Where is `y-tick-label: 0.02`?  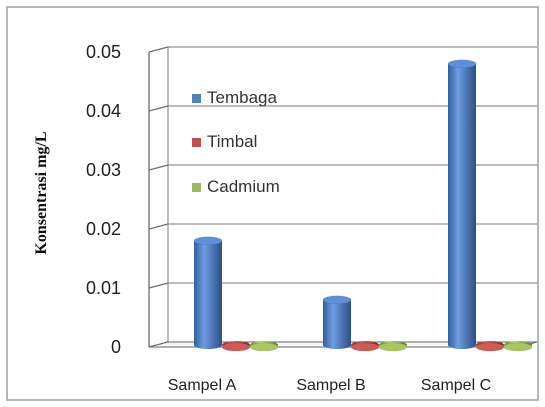 y-tick-label: 0.02 is located at coordinates (103, 229).